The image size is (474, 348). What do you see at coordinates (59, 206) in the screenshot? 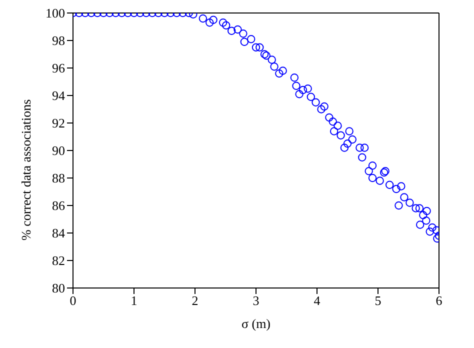
I see `y-tick-label: 86` at bounding box center [59, 206].